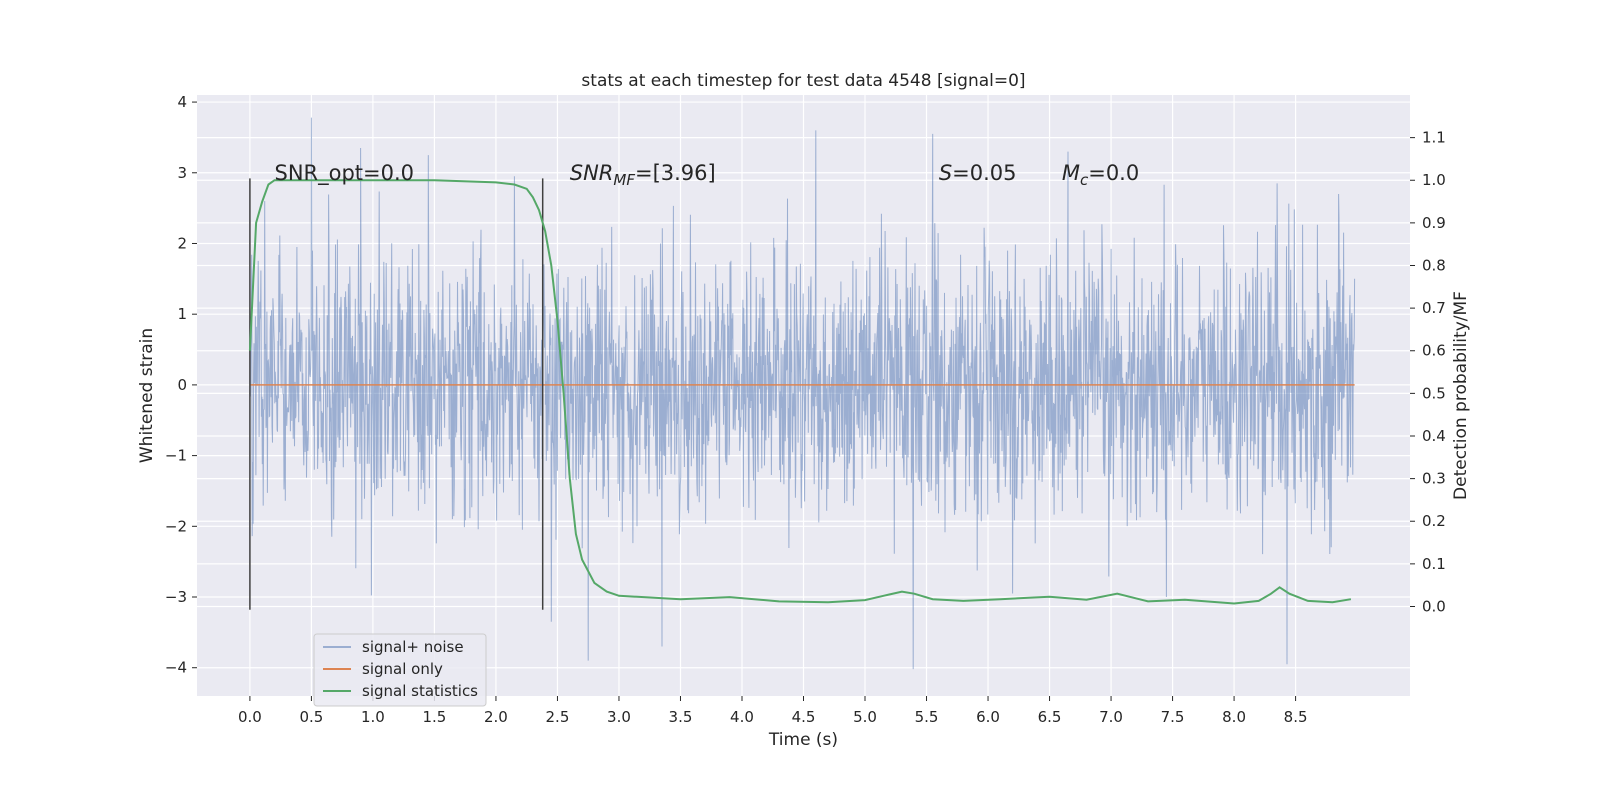  I want to click on annotation-s-var: S, so click(945, 173).